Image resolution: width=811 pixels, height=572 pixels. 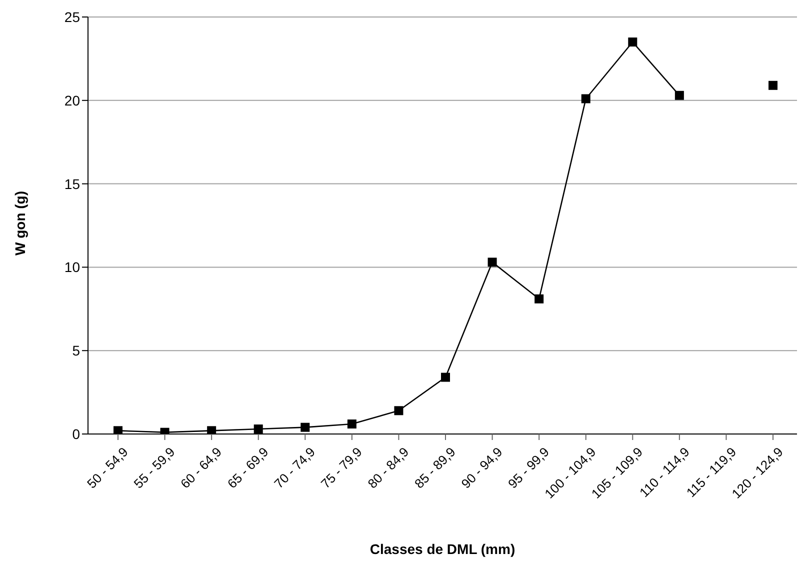 What do you see at coordinates (107, 468) in the screenshot?
I see `x-tick-label: 50 - 54,9` at bounding box center [107, 468].